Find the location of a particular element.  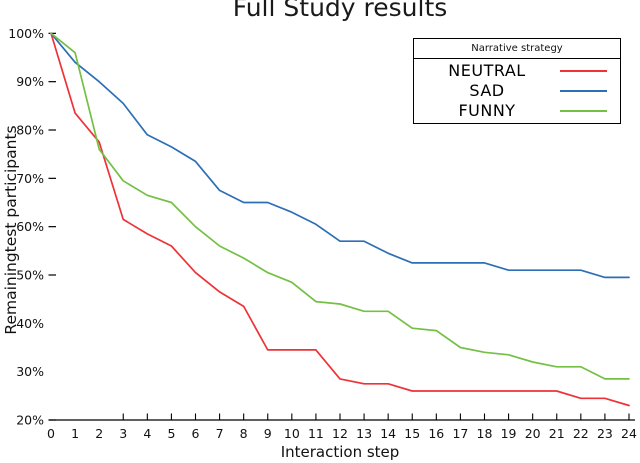

x-tick-label: 23 is located at coordinates (605, 433).